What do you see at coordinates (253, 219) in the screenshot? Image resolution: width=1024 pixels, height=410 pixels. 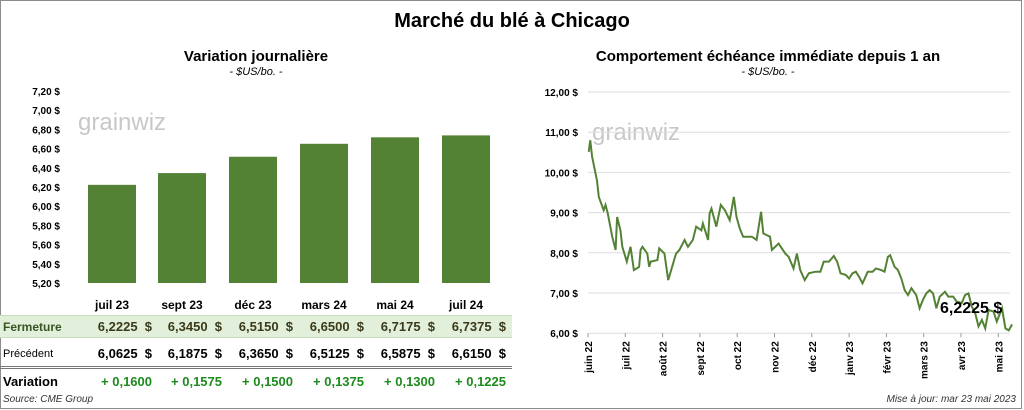 I see `bar-déc-23` at bounding box center [253, 219].